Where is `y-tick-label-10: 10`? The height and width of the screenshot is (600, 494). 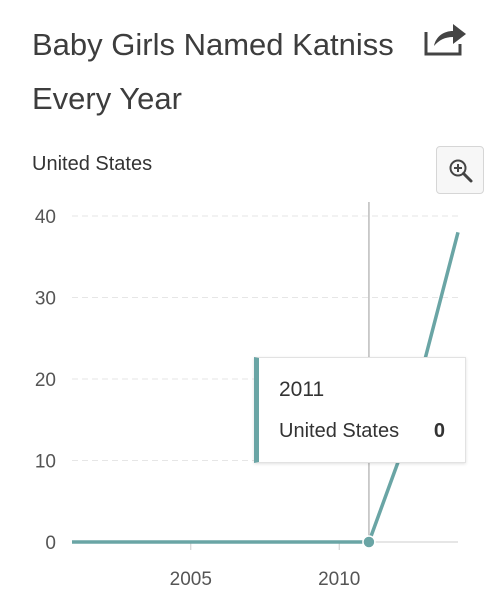 y-tick-label-10: 10 is located at coordinates (45, 462).